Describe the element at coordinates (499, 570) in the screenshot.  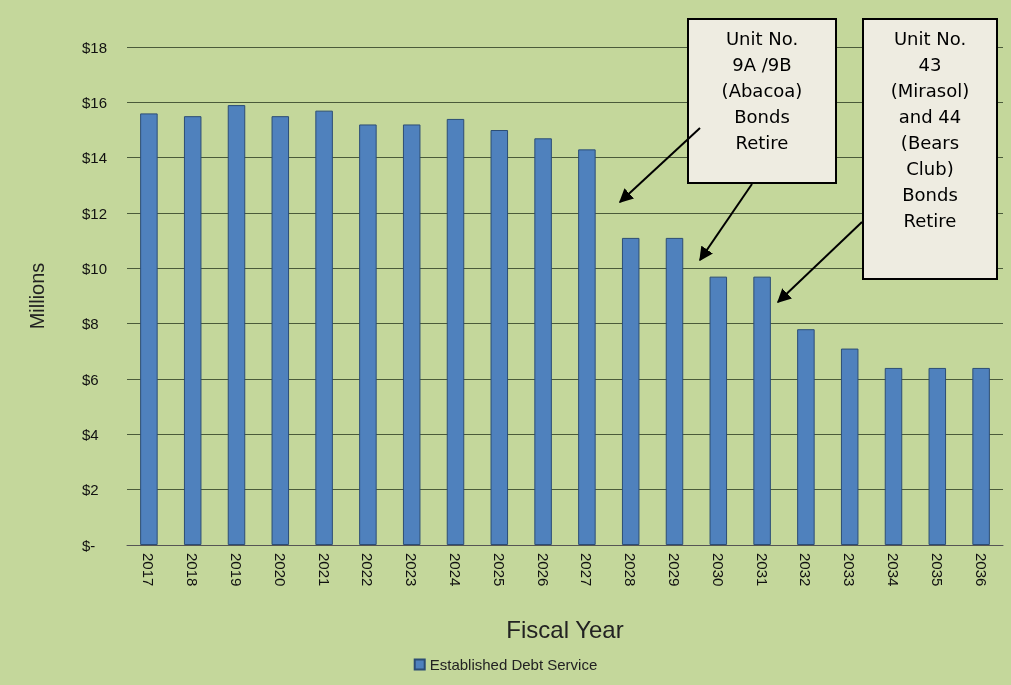
I see `x-tick-label: 2025` at that location.